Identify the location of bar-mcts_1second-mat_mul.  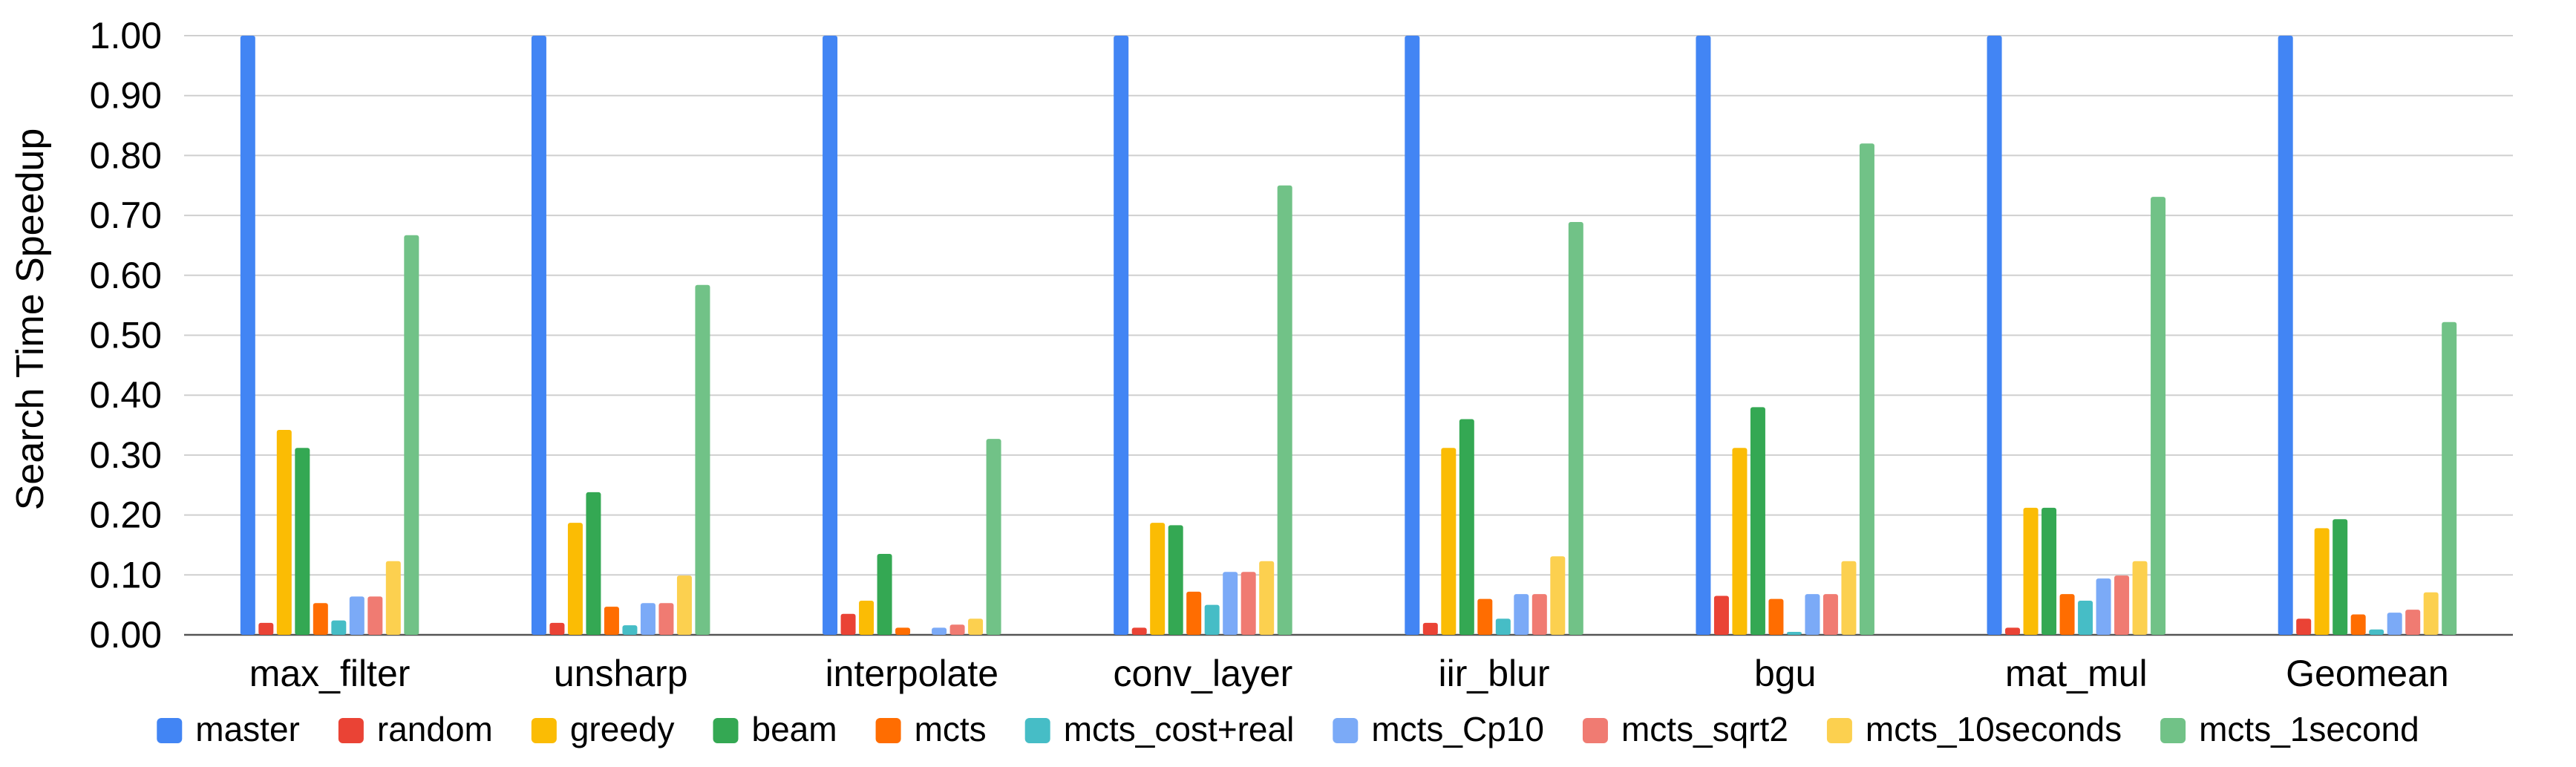
(2158, 416).